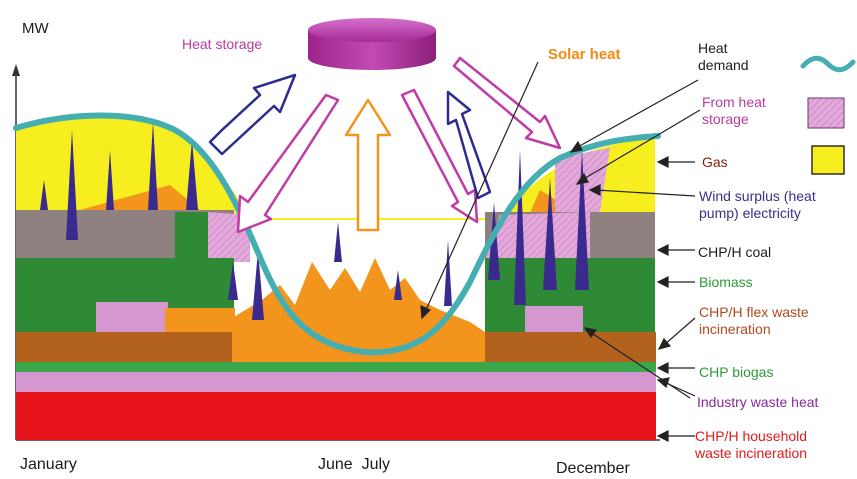 The height and width of the screenshot is (479, 857). Describe the element at coordinates (336, 416) in the screenshot. I see `household-waste-band` at that location.